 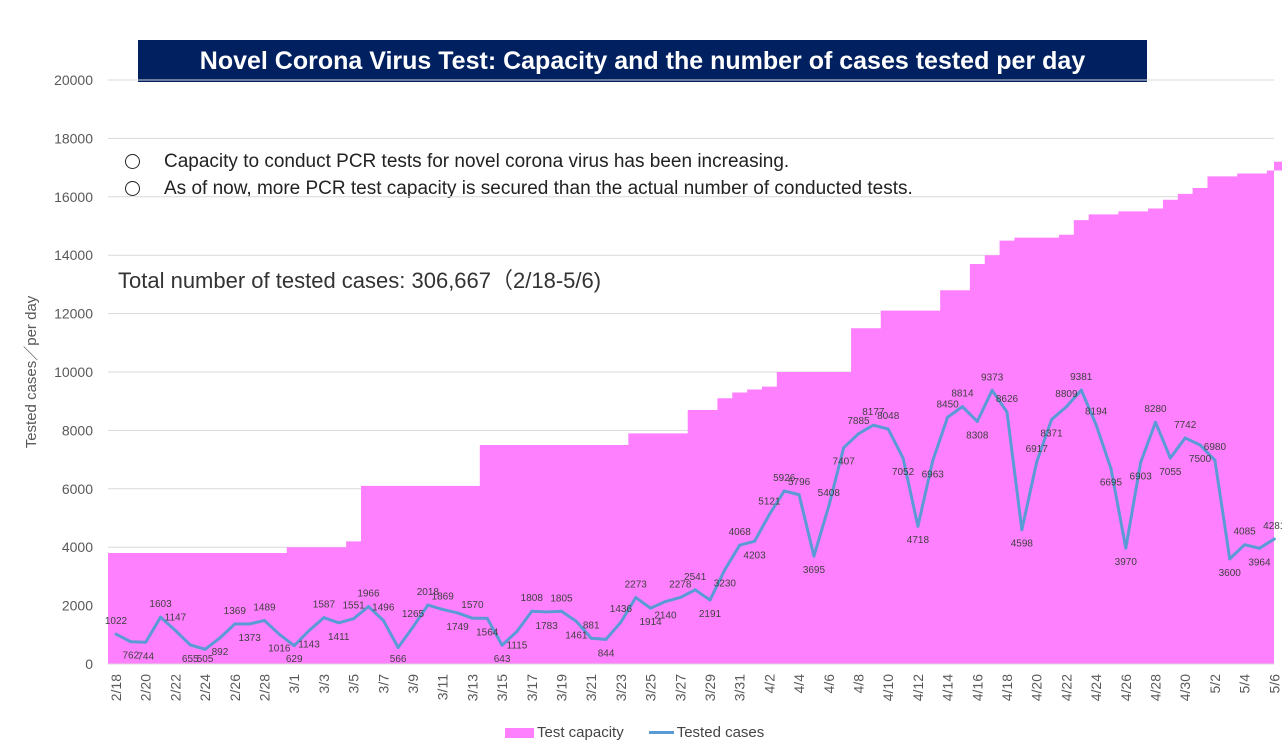 What do you see at coordinates (73, 197) in the screenshot?
I see `y-tick-label: 16000` at bounding box center [73, 197].